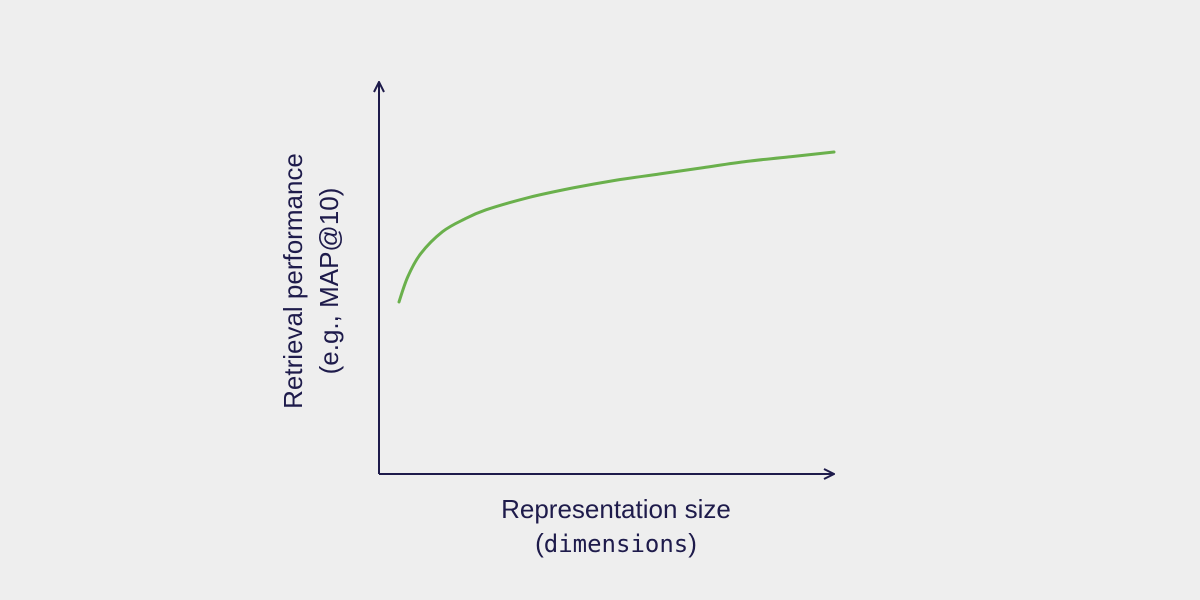 This screenshot has height=600, width=1200. I want to click on x-axis-label-code: dimensions, so click(616, 544).